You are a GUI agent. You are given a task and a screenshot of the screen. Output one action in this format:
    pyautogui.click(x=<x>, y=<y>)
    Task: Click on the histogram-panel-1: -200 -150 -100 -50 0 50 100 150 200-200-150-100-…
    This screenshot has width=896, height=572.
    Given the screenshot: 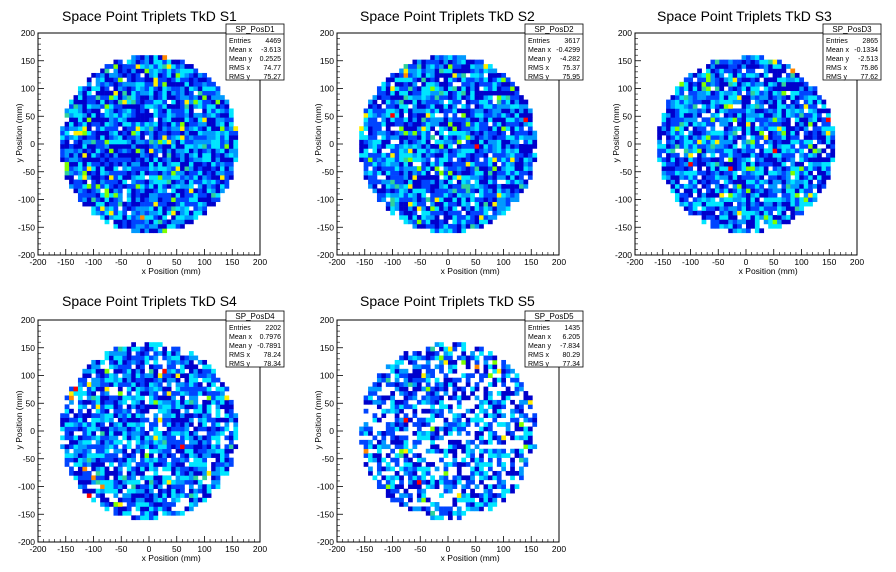 What is the action you would take?
    pyautogui.click(x=149, y=142)
    